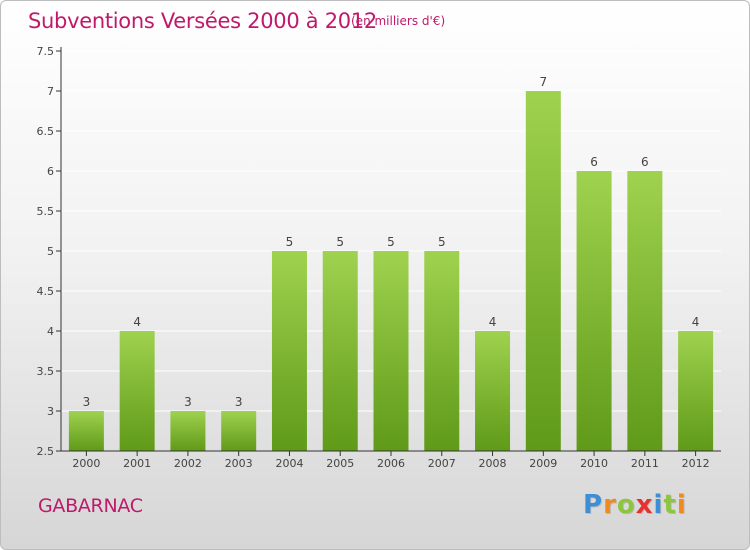  Describe the element at coordinates (626, 505) in the screenshot. I see `logo-letter: o` at that location.